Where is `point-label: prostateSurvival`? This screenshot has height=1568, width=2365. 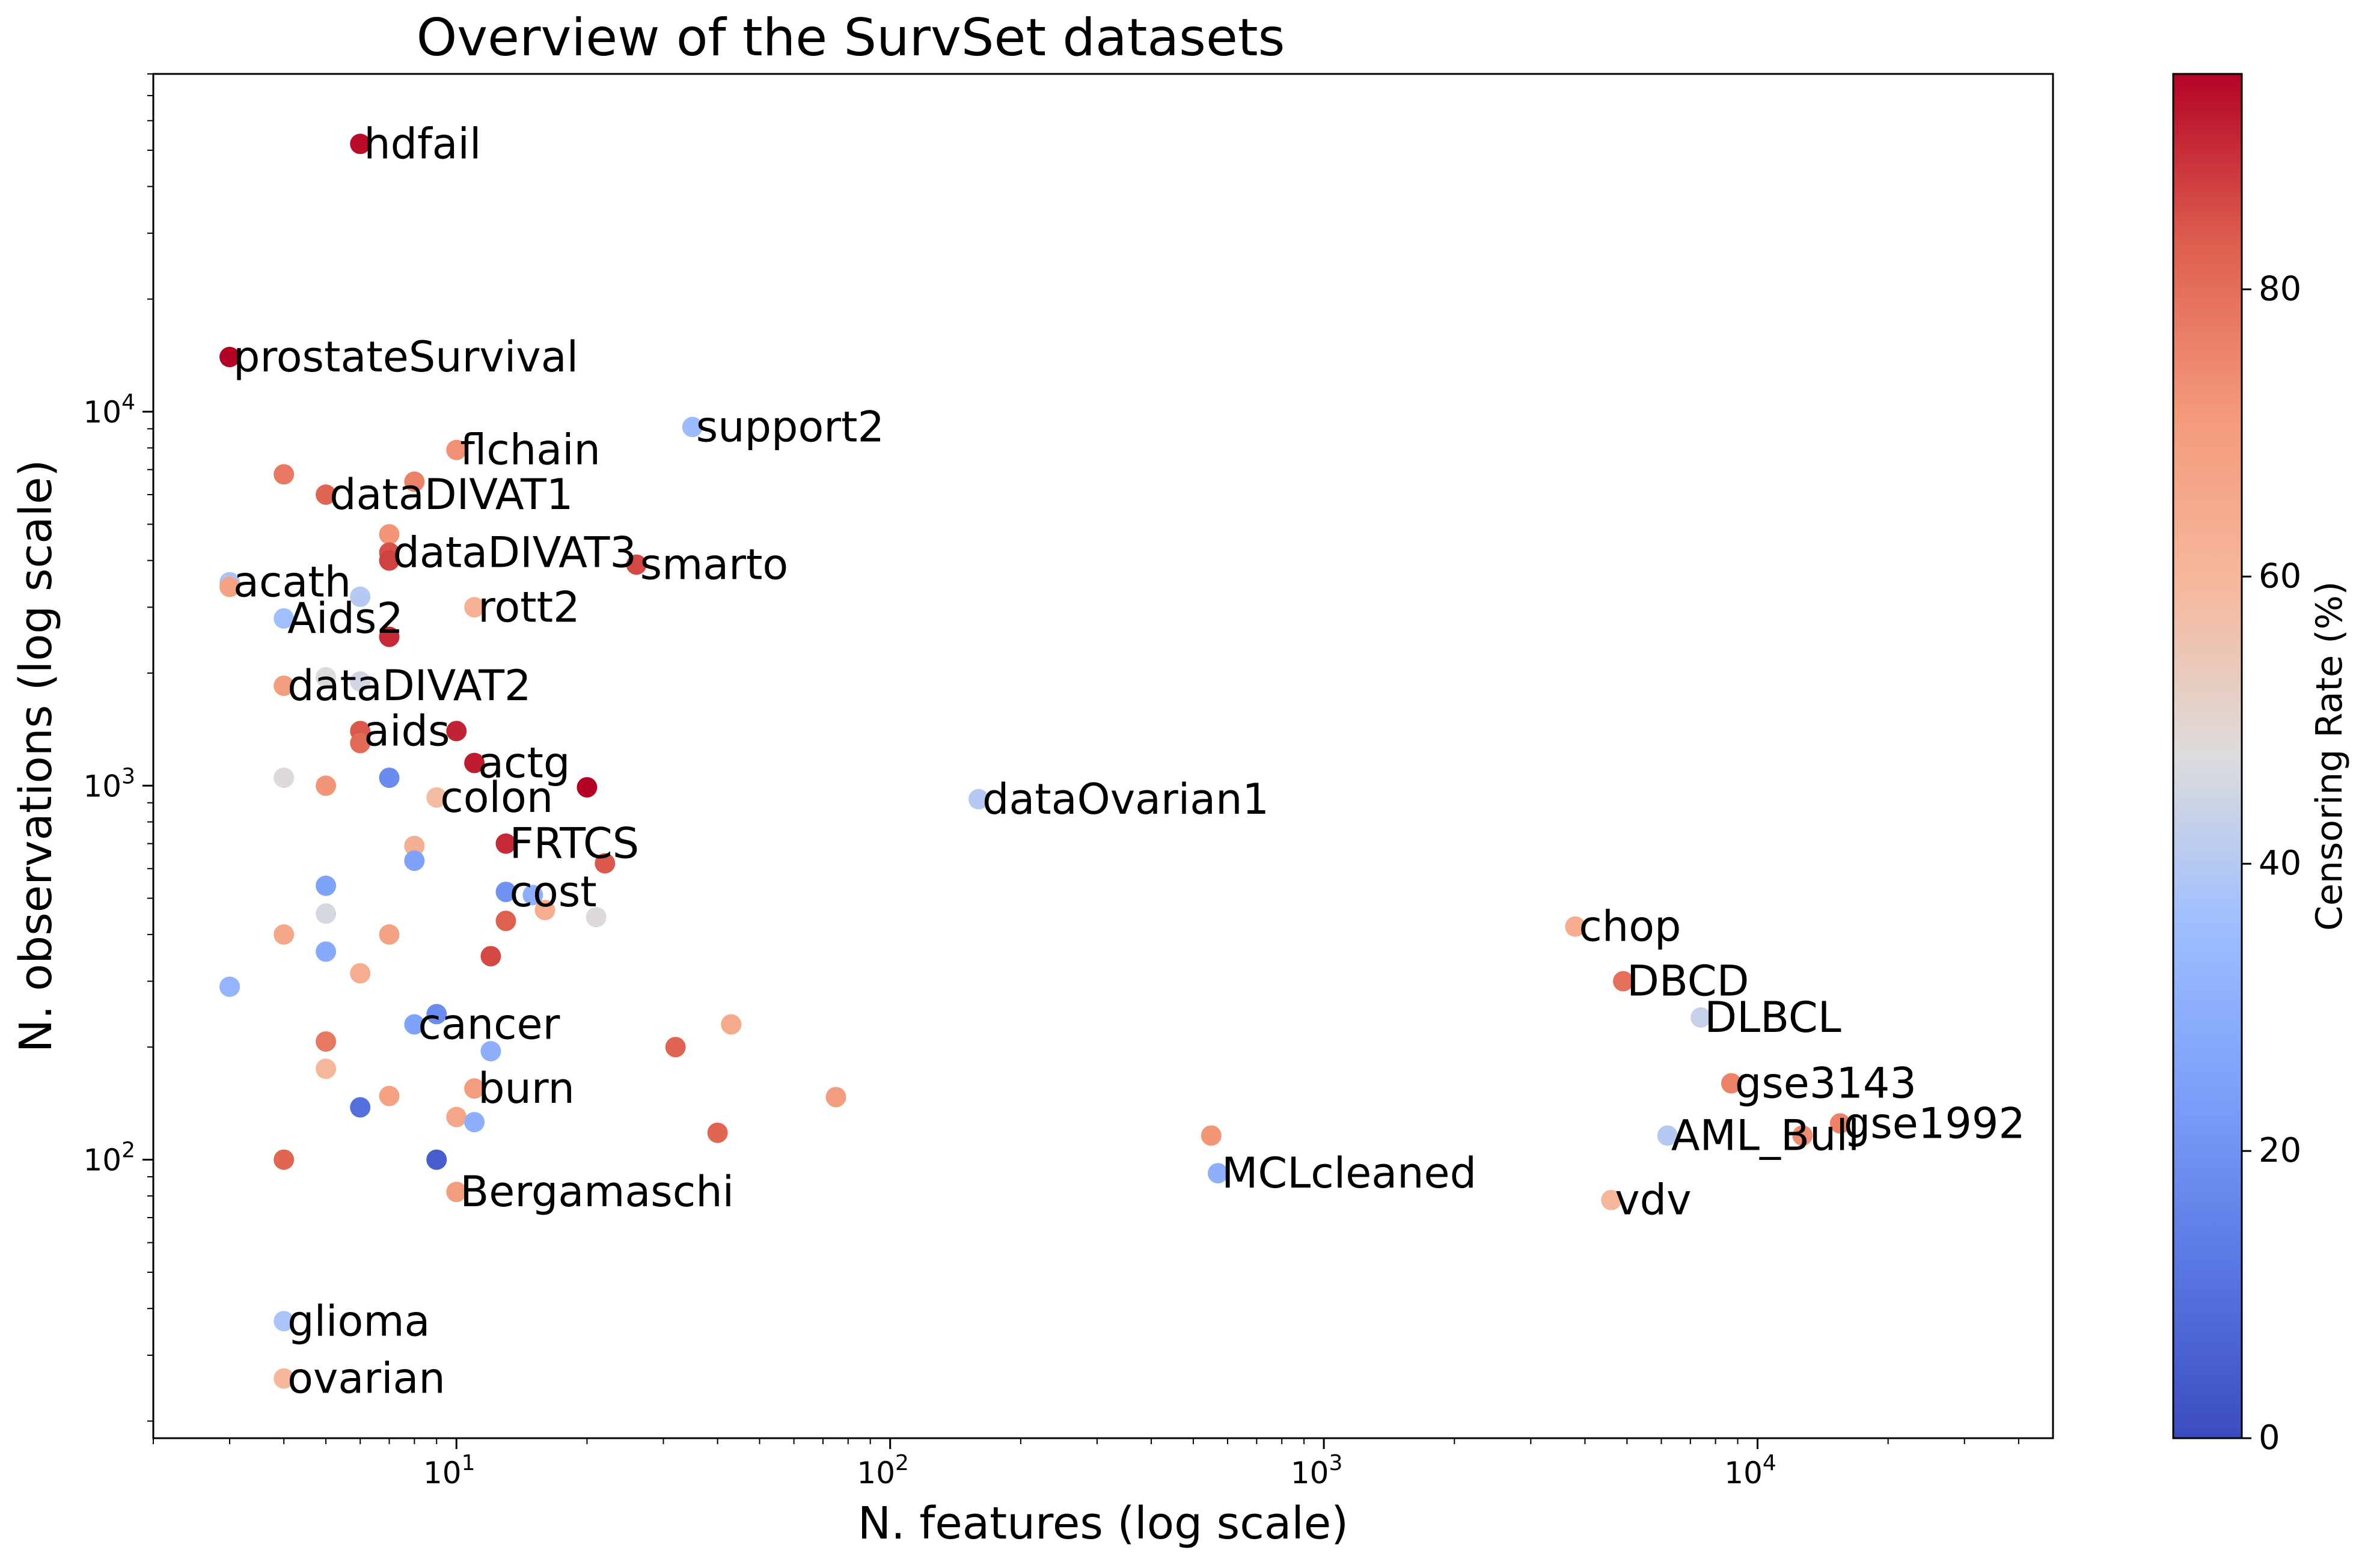
point-label: prostateSurvival is located at coordinates (405, 357).